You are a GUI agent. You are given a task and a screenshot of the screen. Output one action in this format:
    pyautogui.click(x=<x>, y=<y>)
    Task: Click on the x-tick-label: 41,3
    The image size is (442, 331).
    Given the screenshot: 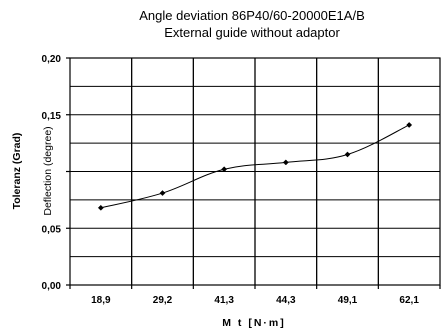 What is the action you would take?
    pyautogui.click(x=224, y=300)
    